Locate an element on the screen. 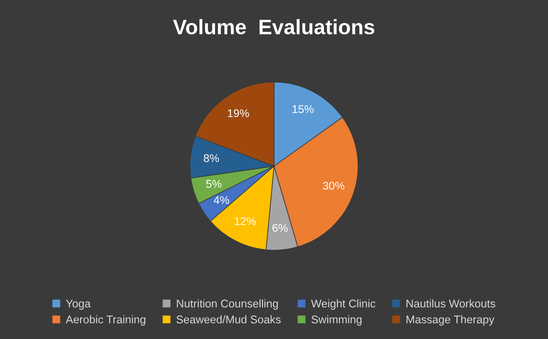 The height and width of the screenshot is (339, 548). data-label: 5% is located at coordinates (214, 184).